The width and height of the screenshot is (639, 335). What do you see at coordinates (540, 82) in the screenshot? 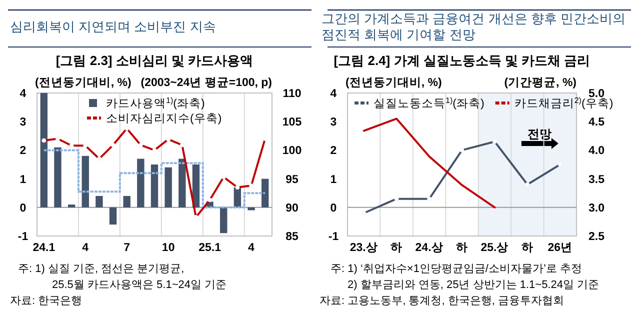
I see `y2-axis-title: (기간평균, %)` at bounding box center [540, 82].